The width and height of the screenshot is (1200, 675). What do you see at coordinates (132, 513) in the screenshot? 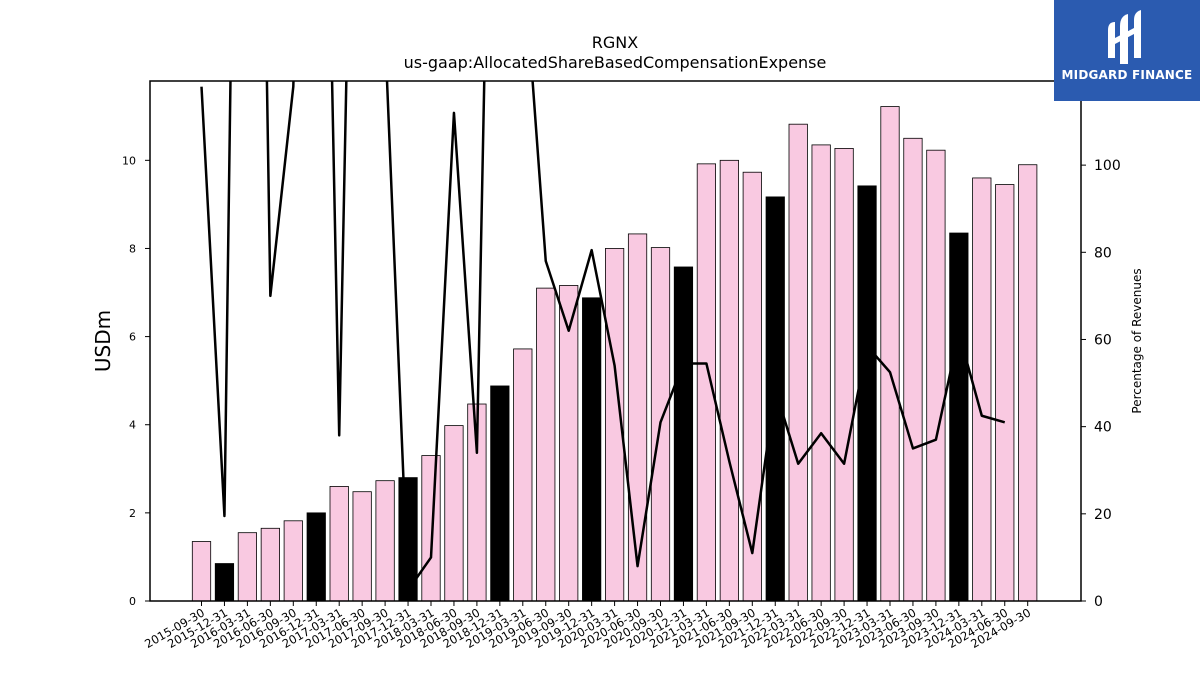
I see `y-tick-label: 2` at bounding box center [132, 513].